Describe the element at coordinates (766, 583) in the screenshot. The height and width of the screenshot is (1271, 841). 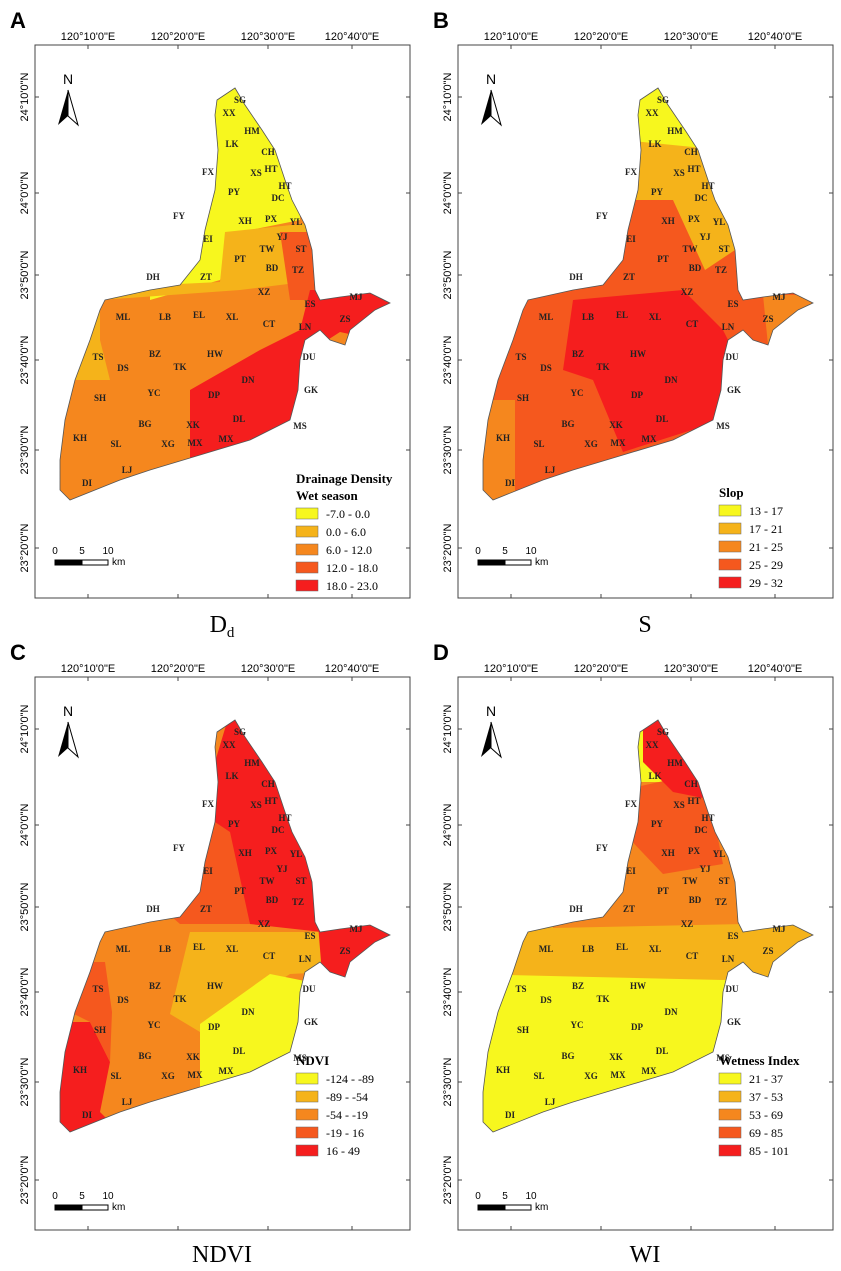
I see `legend-label: 29 - 32` at that location.